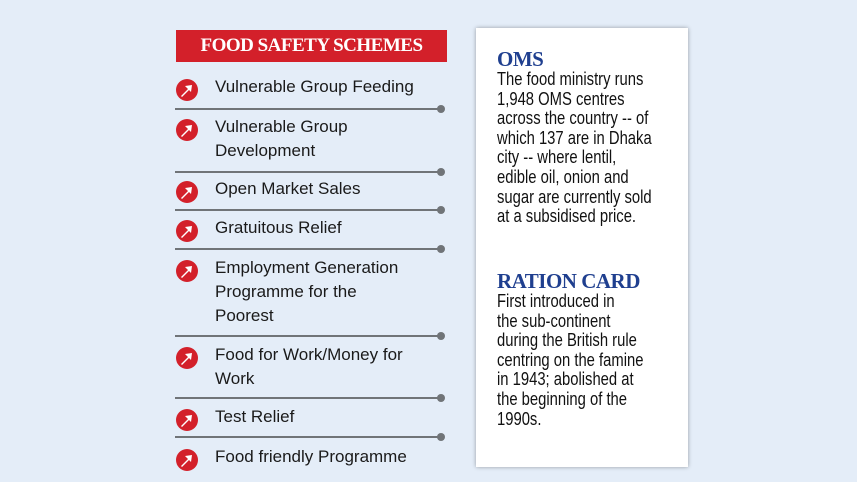  I want to click on oms-heading: OMS, so click(520, 59).